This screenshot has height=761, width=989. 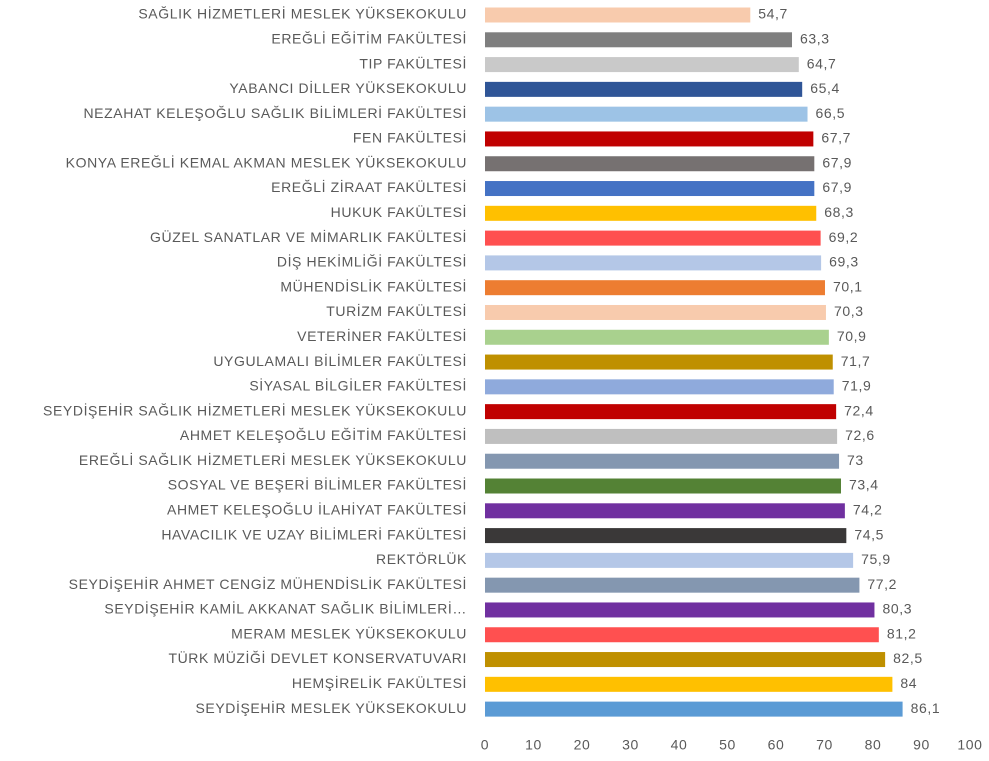 What do you see at coordinates (921, 745) in the screenshot?
I see `x-tick-label: 90` at bounding box center [921, 745].